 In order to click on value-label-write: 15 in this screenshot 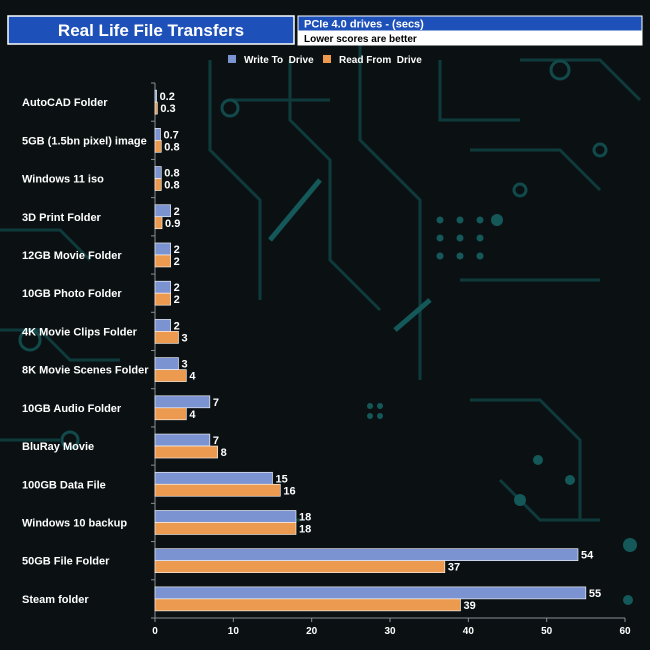, I will do `click(282, 479)`.